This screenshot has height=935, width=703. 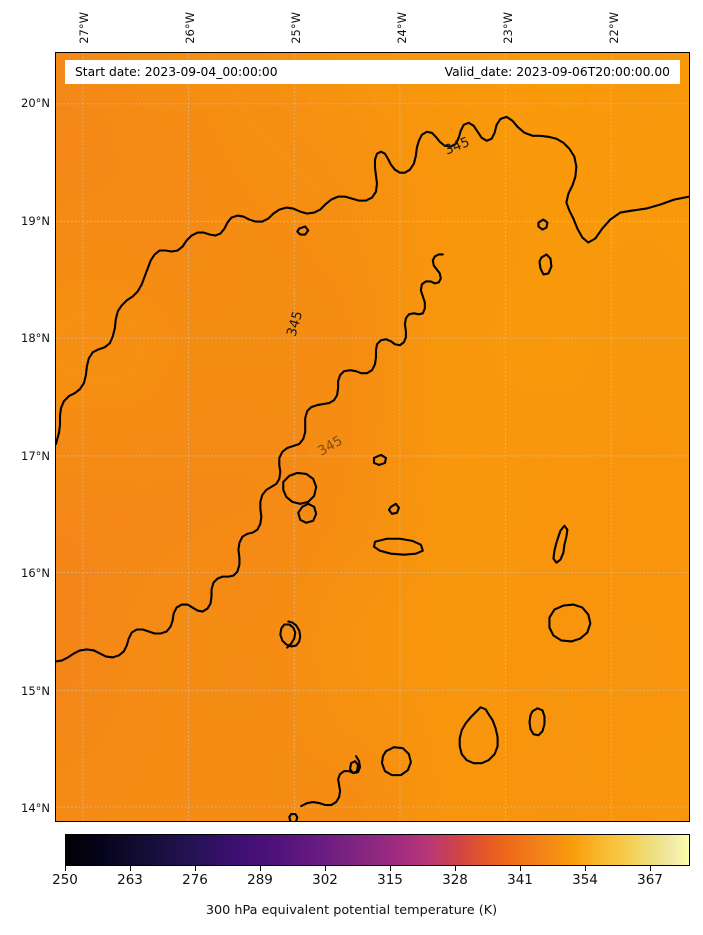 I want to click on contour-labels: 345 345 345, so click(x=378, y=297).